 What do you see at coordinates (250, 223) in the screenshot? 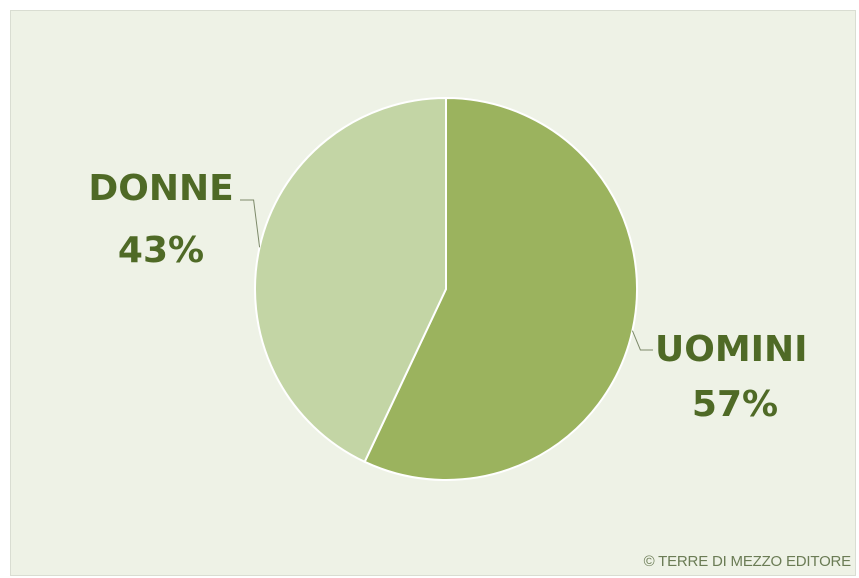
I see `leader-line-donne` at bounding box center [250, 223].